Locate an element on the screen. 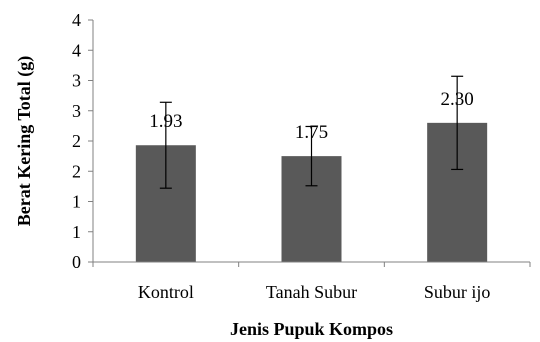  x-tick-label: Kontrol is located at coordinates (166, 292).